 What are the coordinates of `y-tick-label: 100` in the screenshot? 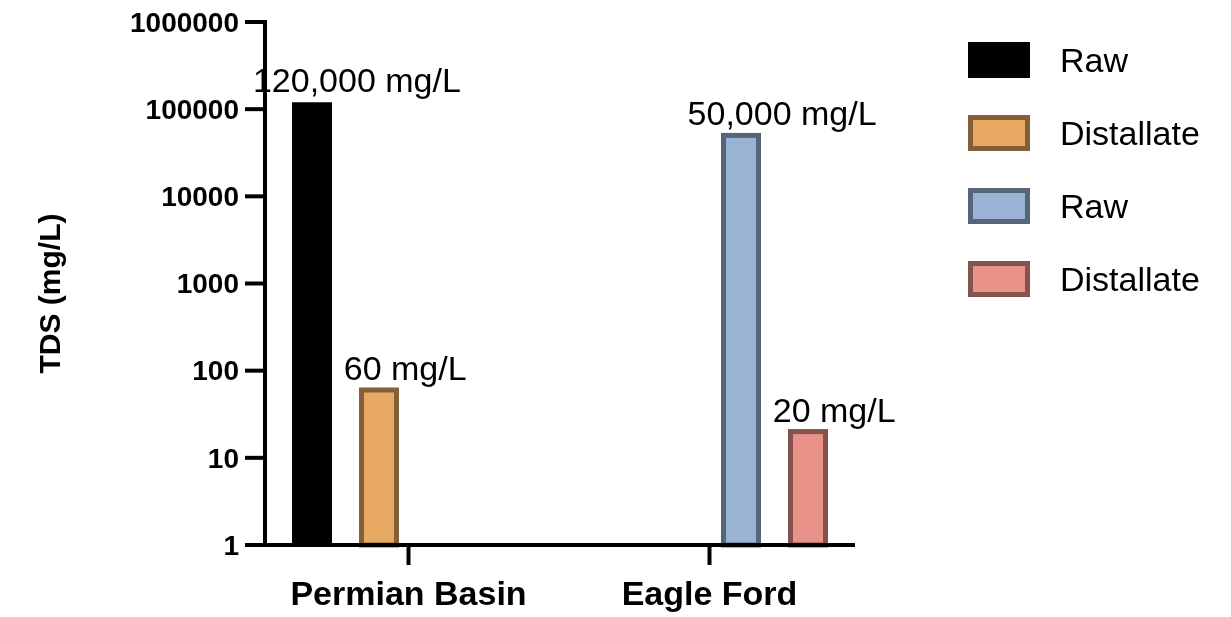 It's located at (215, 371).